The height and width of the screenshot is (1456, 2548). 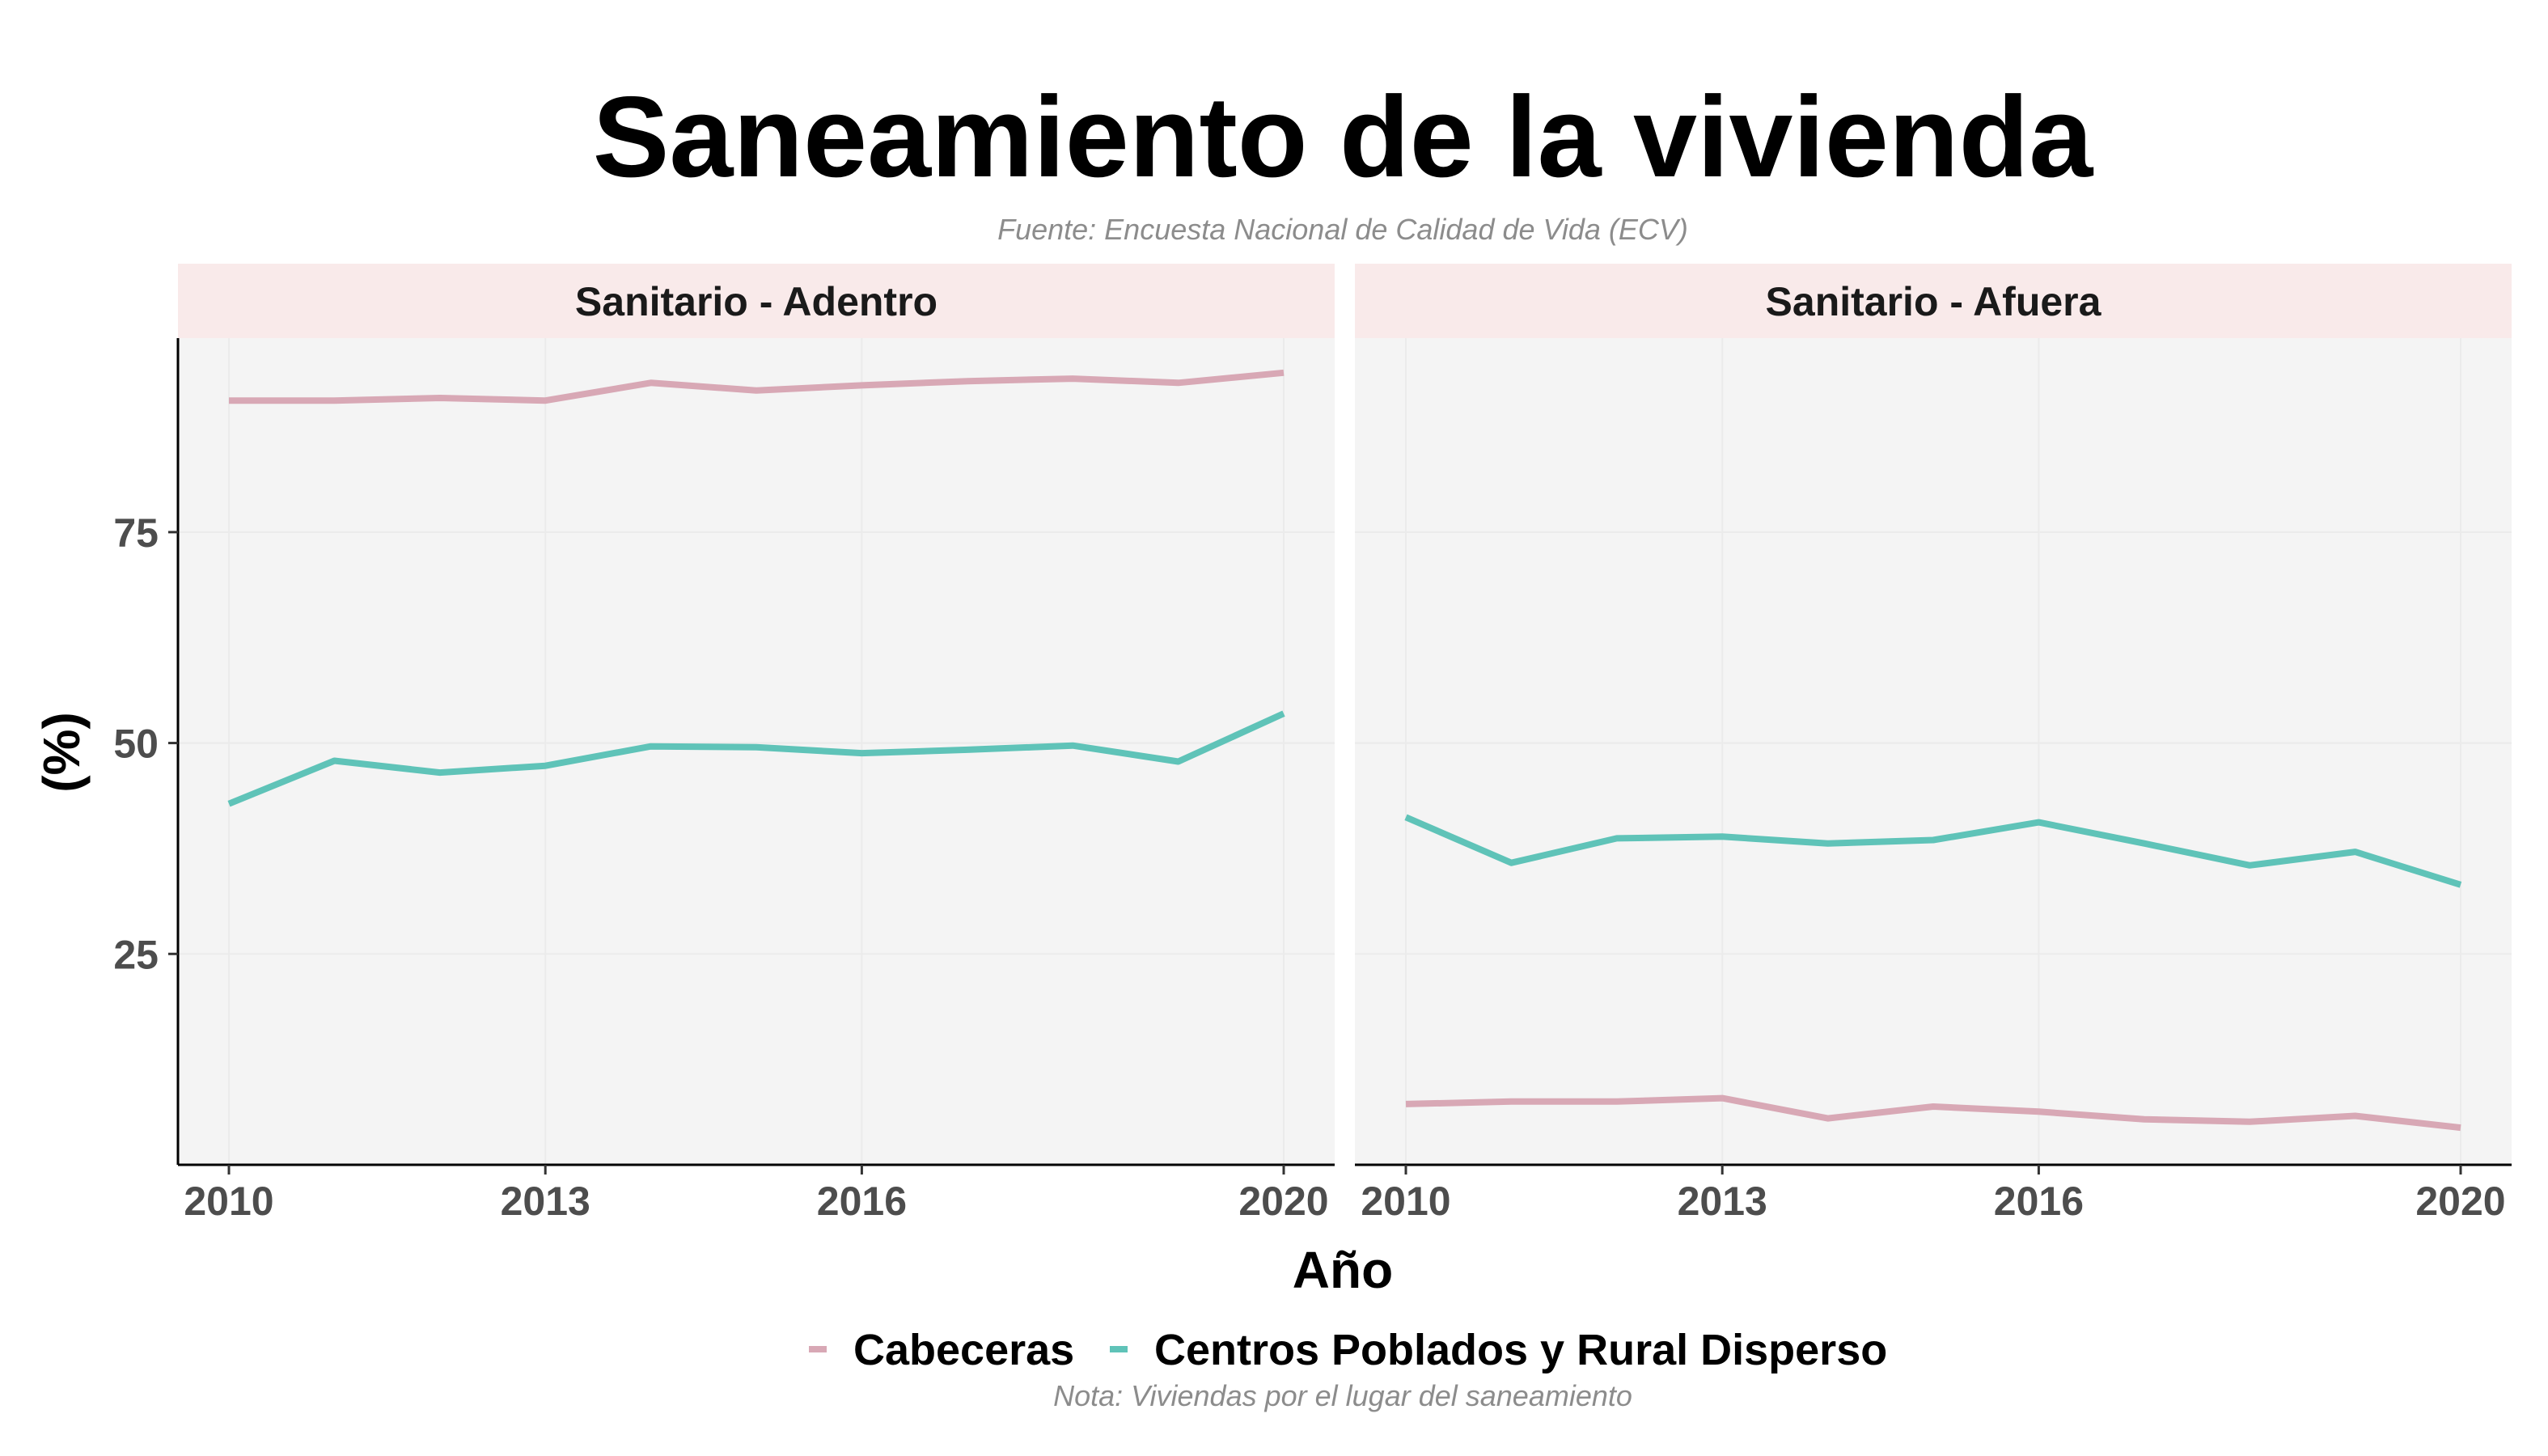 I want to click on facet-strip-label: Sanitario - Adentro, so click(x=756, y=301).